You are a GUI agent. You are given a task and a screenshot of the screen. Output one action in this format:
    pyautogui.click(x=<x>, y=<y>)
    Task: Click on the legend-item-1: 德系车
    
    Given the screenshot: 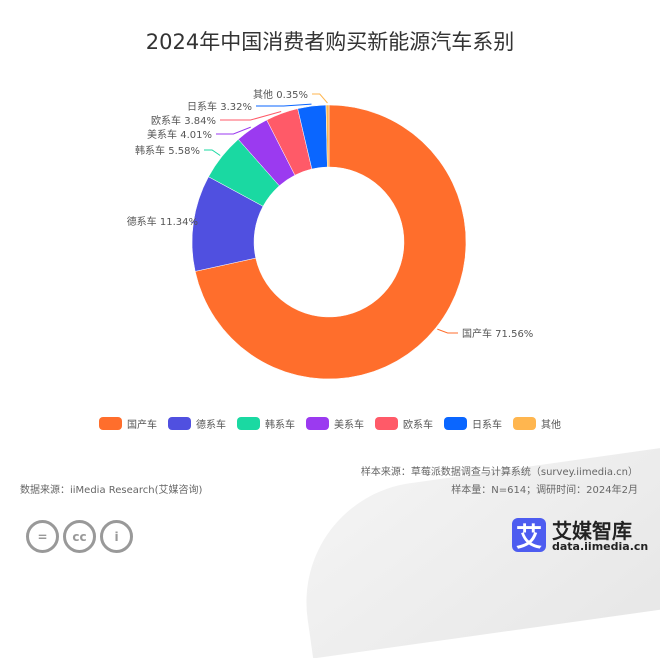 What is the action you would take?
    pyautogui.click(x=197, y=423)
    